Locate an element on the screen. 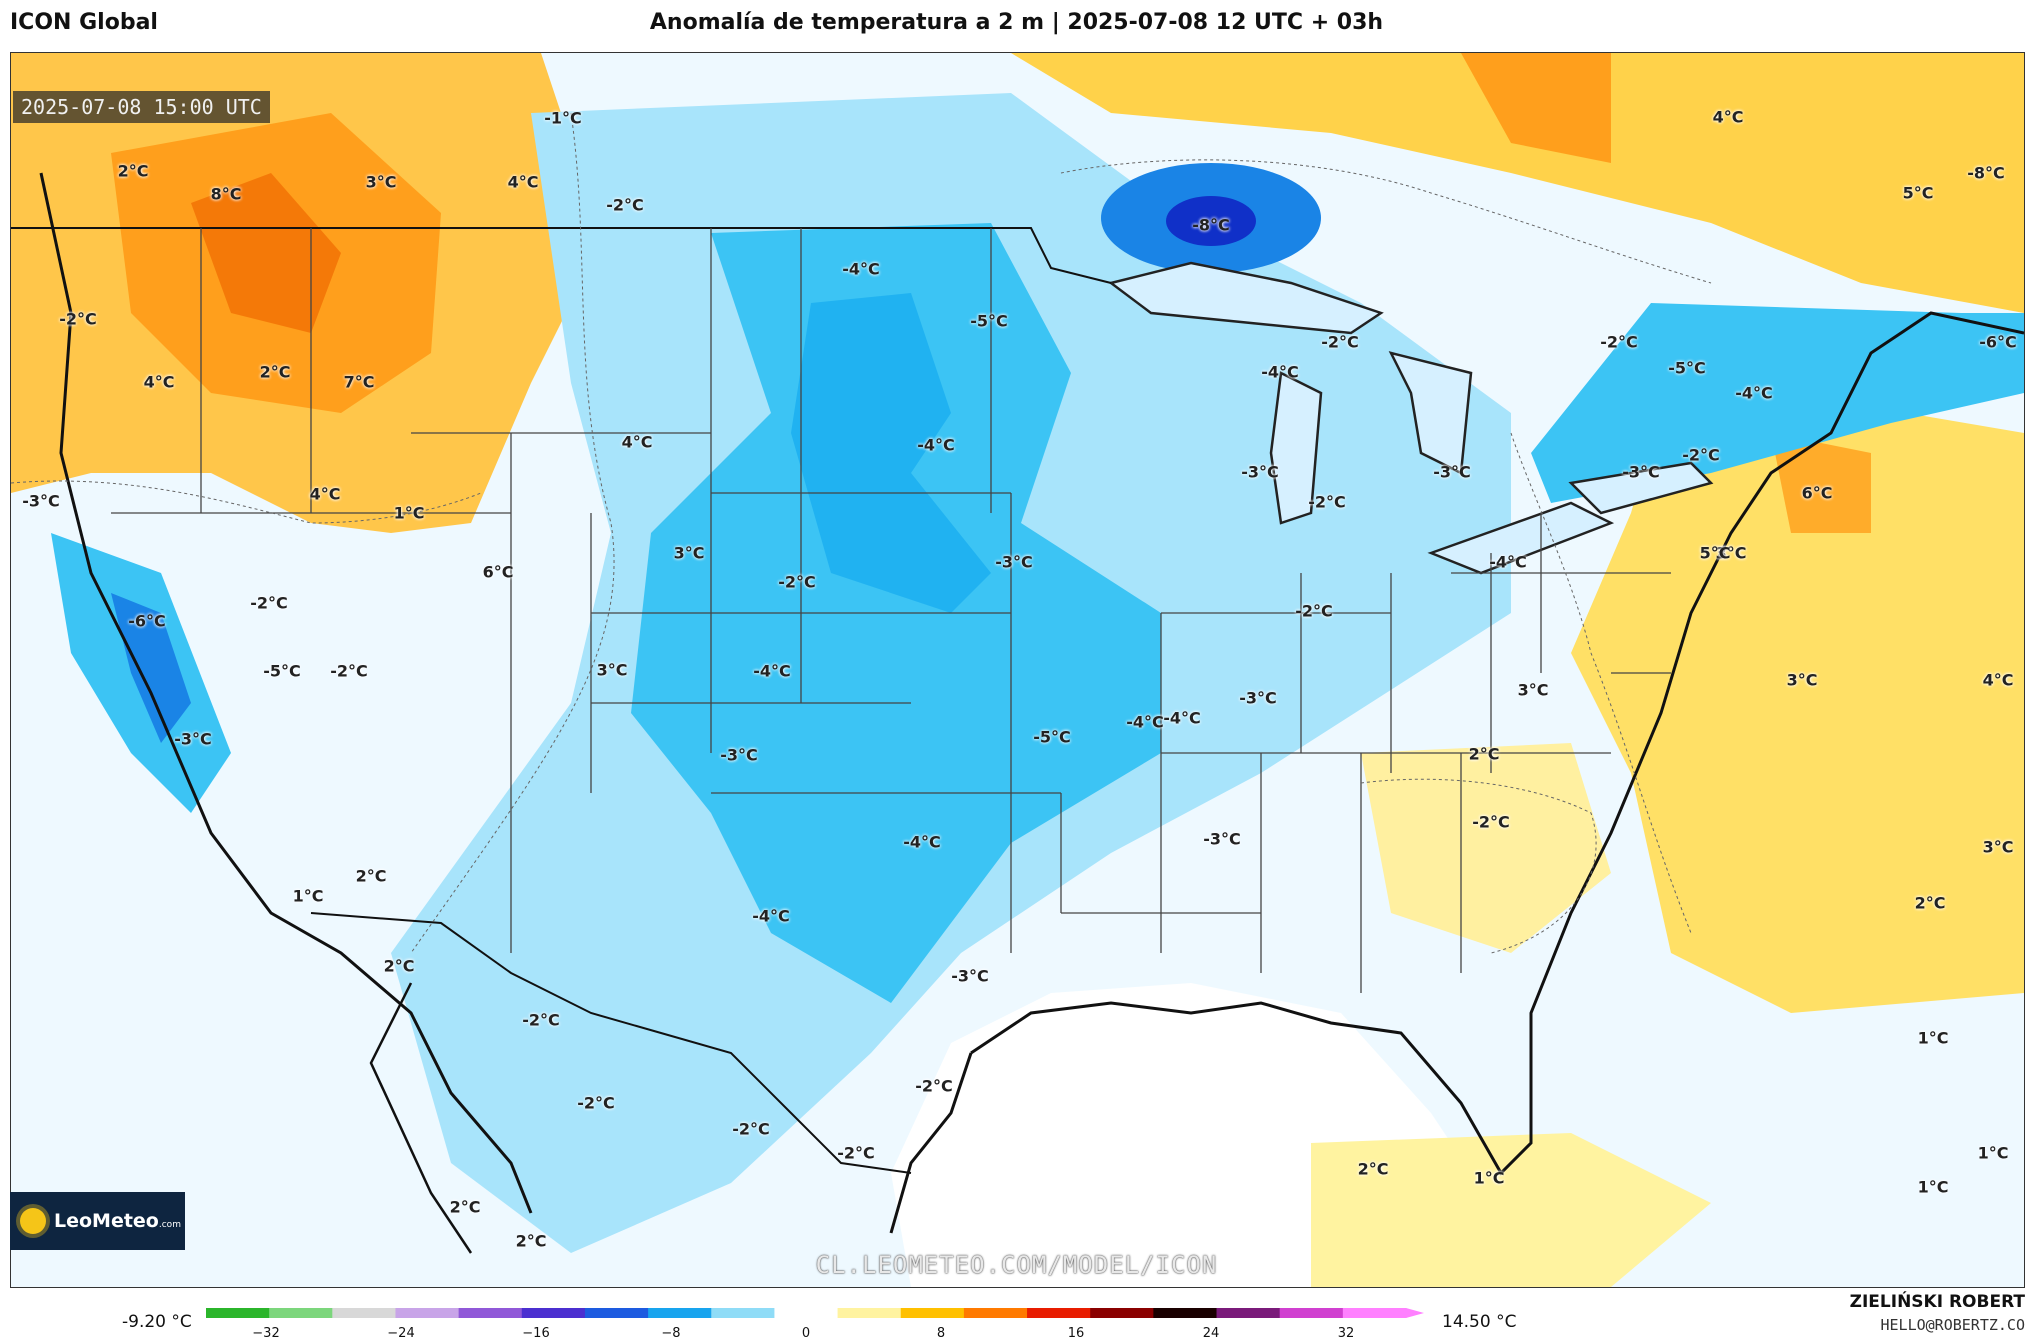 The height and width of the screenshot is (1341, 2033). temp-label: 8°C is located at coordinates (226, 194).